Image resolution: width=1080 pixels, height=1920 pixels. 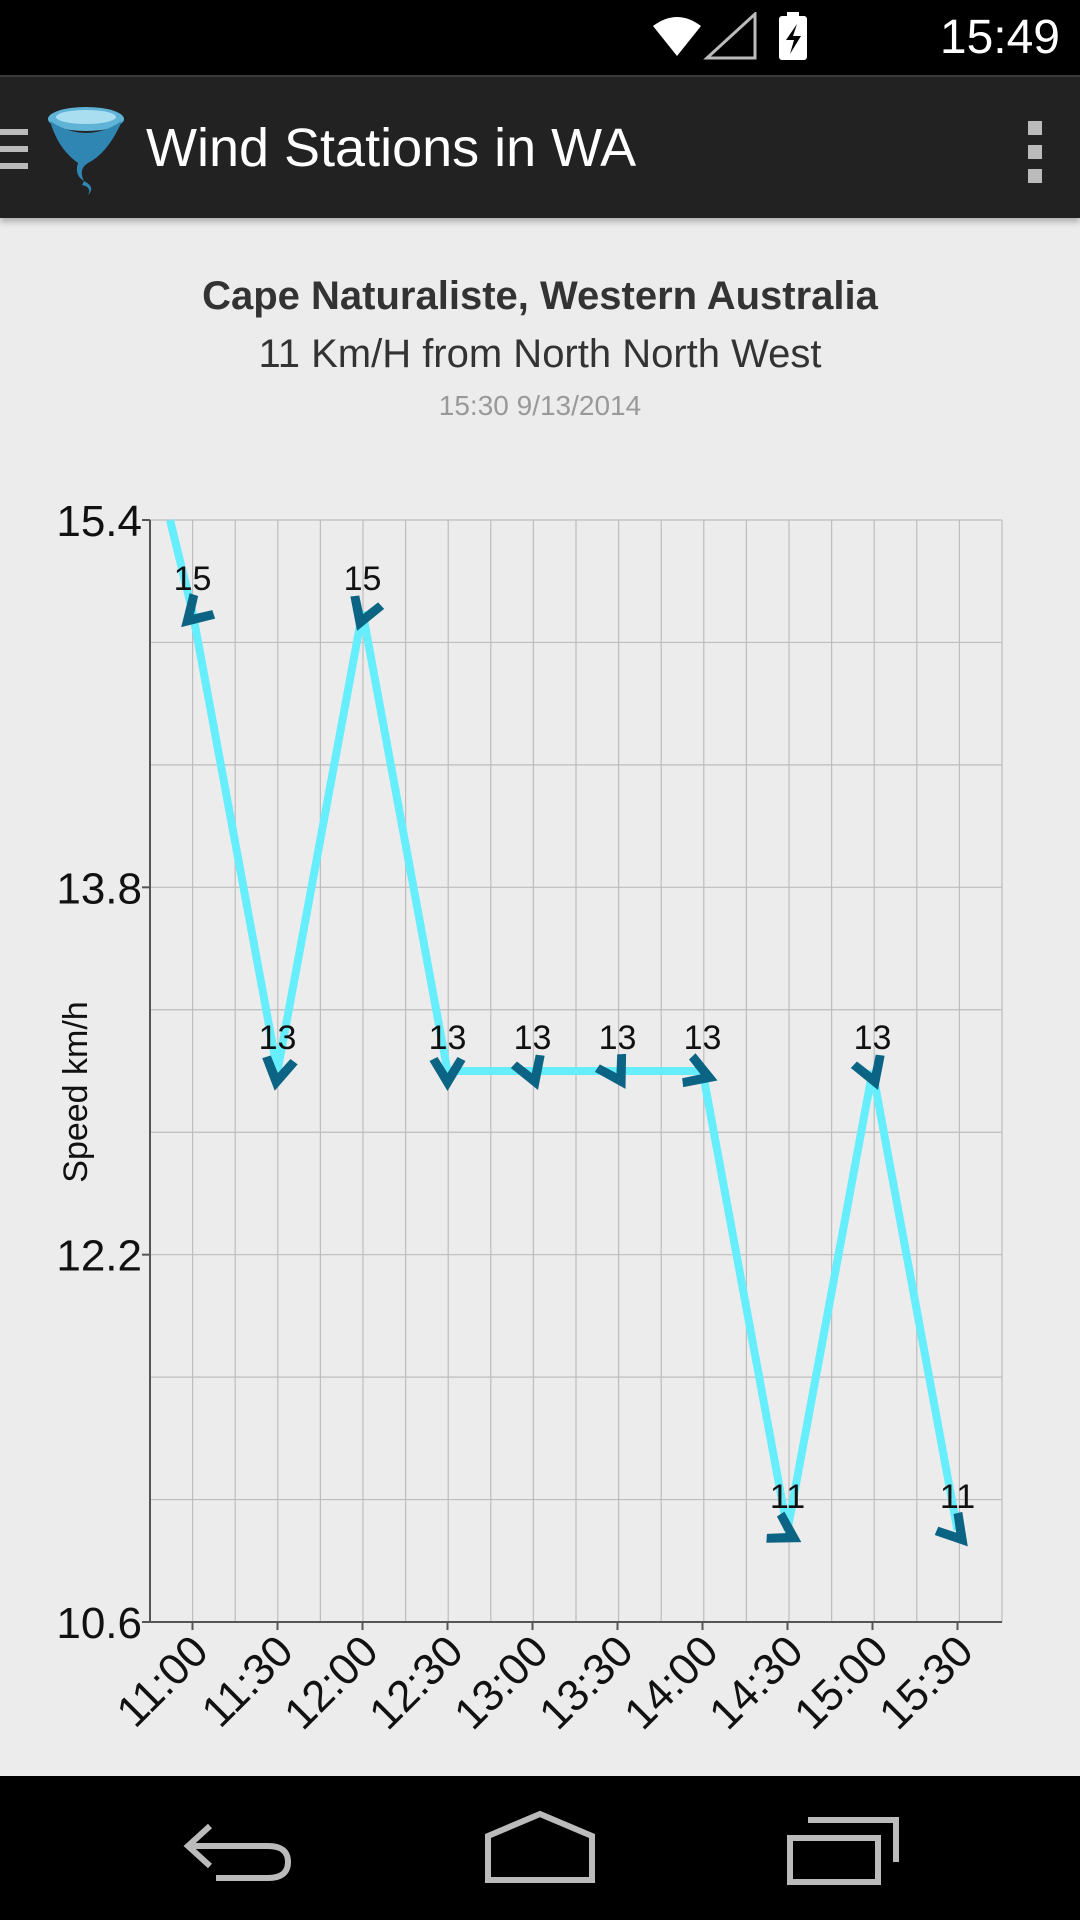 What do you see at coordinates (86, 150) in the screenshot?
I see `tornado-logo-icon` at bounding box center [86, 150].